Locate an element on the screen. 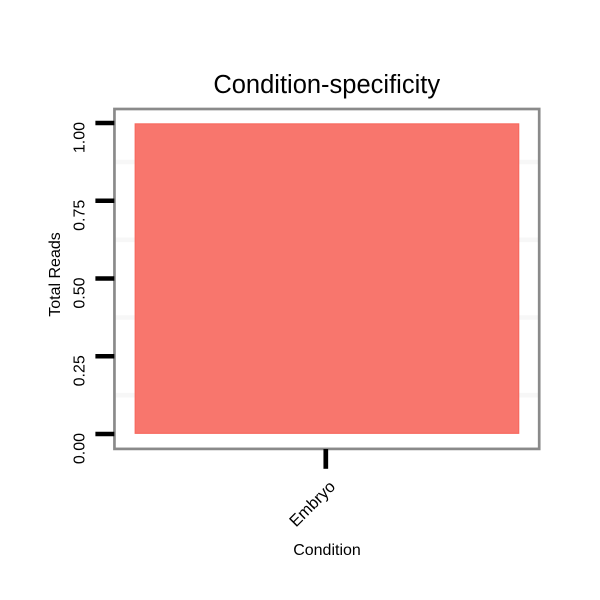 The height and width of the screenshot is (600, 600). svg-text: Total Reads is located at coordinates (55, 274).